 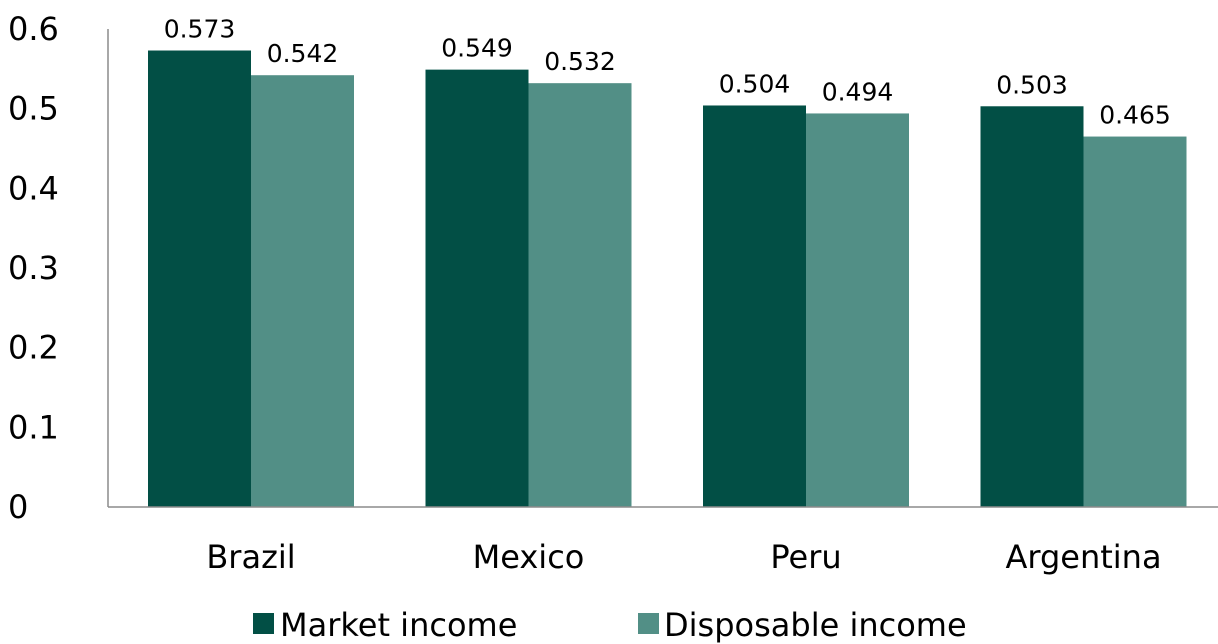 What do you see at coordinates (477, 48) in the screenshot?
I see `data-label: 0.549` at bounding box center [477, 48].